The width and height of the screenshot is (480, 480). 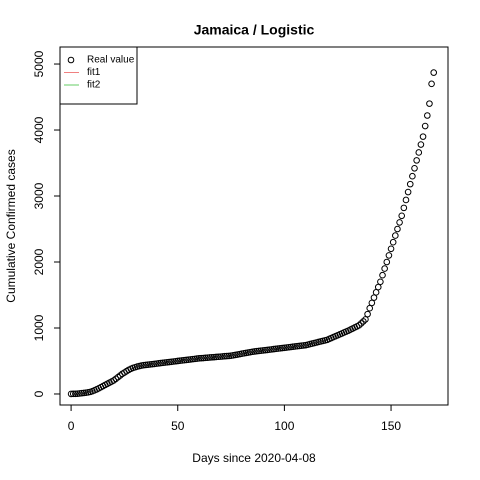 I want to click on x-axis-label: Days since 2020-04-08, so click(x=254, y=458).